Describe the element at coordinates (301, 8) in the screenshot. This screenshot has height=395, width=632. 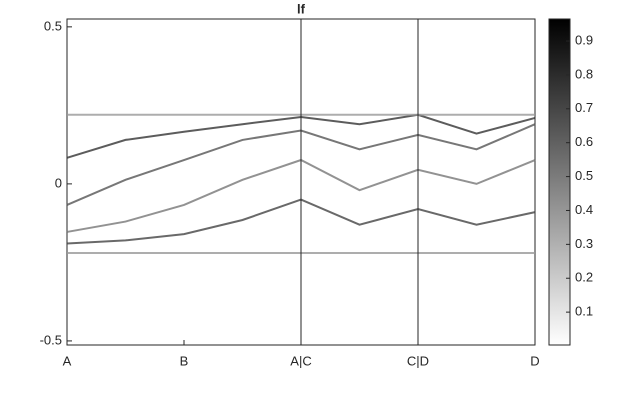
I see `chart-title: lf` at that location.